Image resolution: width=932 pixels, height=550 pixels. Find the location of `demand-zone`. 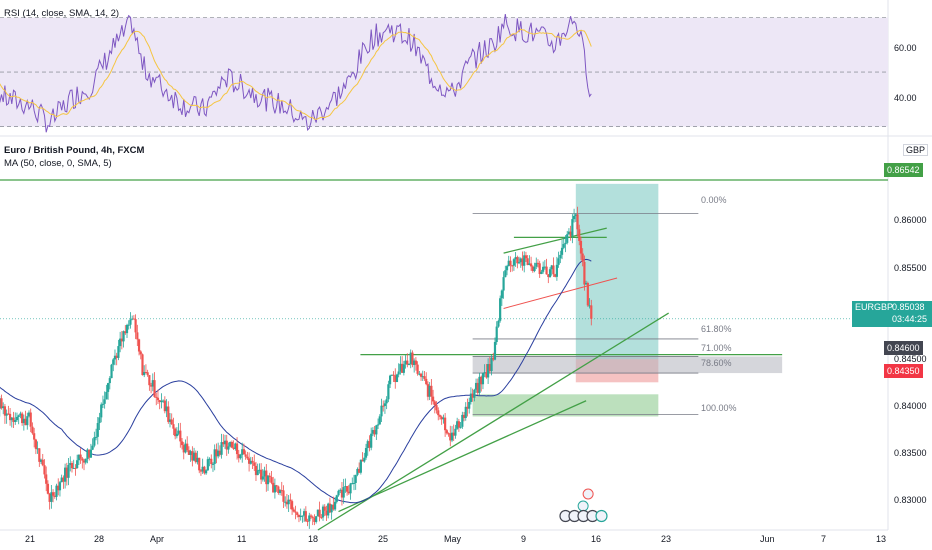

demand-zone is located at coordinates (565, 405).